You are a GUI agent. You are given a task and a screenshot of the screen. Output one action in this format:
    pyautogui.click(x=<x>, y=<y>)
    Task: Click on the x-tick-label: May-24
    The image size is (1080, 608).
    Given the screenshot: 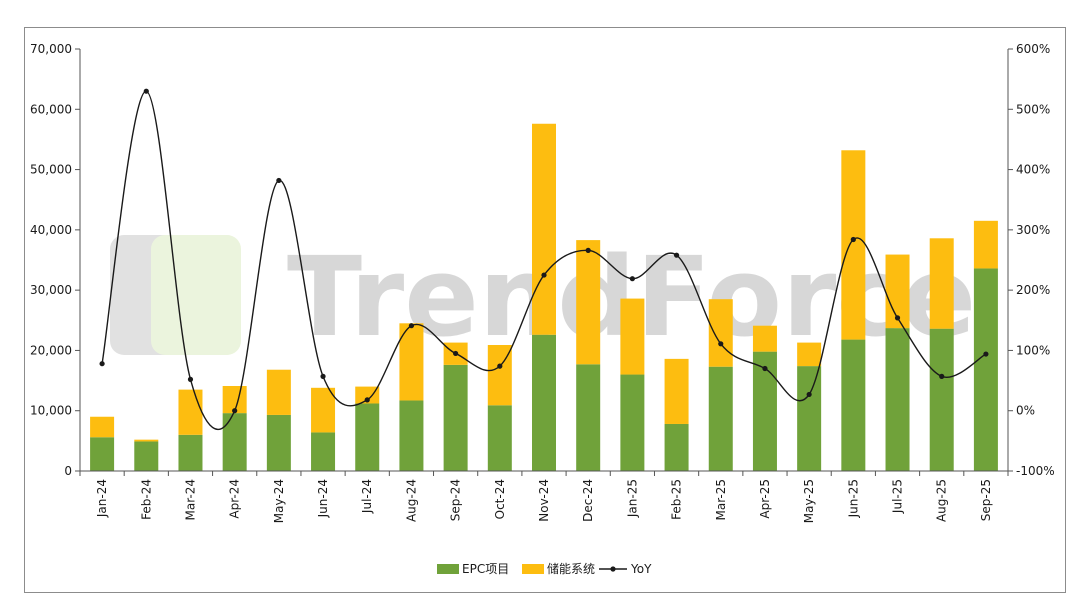 What is the action you would take?
    pyautogui.click(x=279, y=501)
    